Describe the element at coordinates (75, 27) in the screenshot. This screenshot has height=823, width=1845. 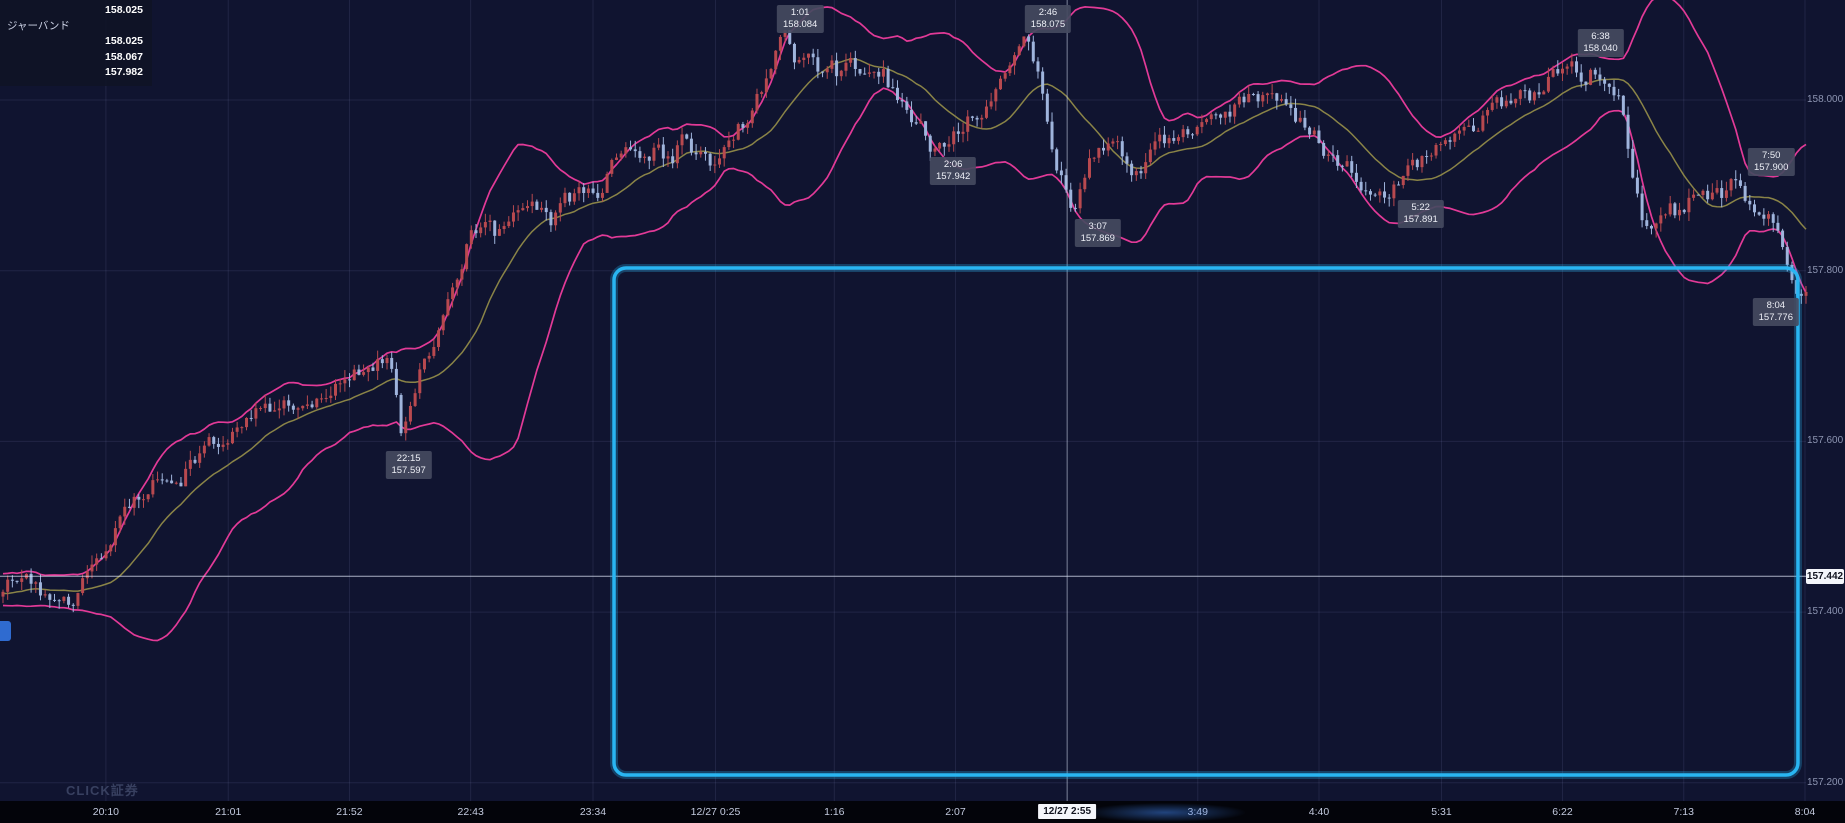
I see `indicator-row: ジャーバンド` at that location.